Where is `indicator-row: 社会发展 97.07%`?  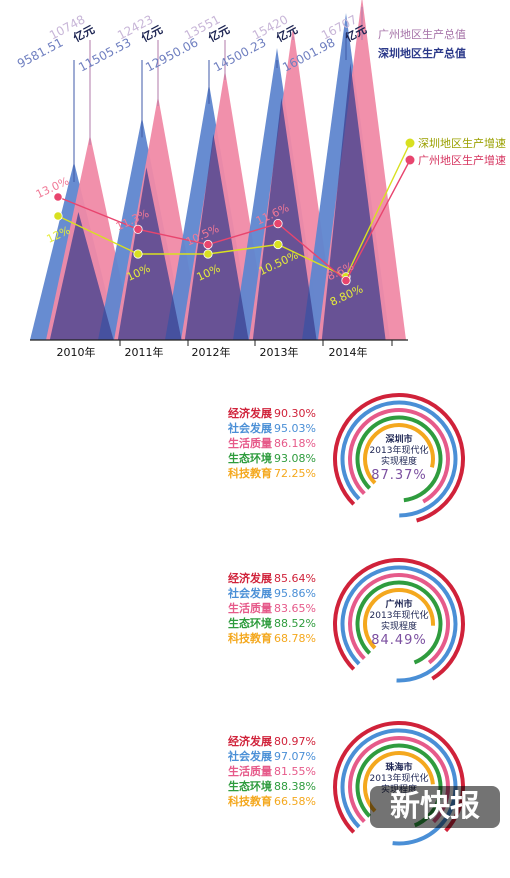
indicator-row: 社会发展 97.07% is located at coordinates (283, 756).